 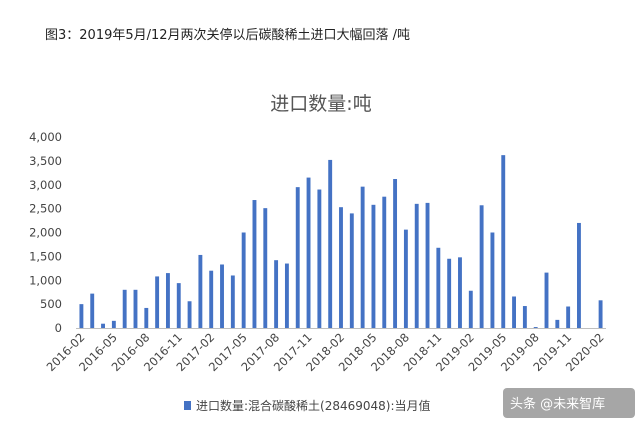 I want to click on watermark-backdrop, so click(x=569, y=403).